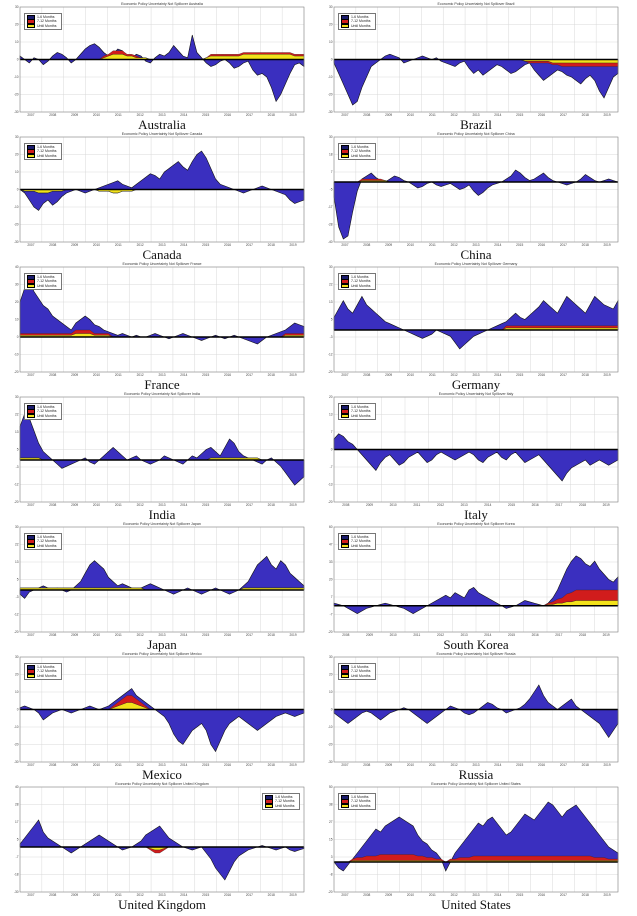  I want to click on country-label: China, so click(476, 254).